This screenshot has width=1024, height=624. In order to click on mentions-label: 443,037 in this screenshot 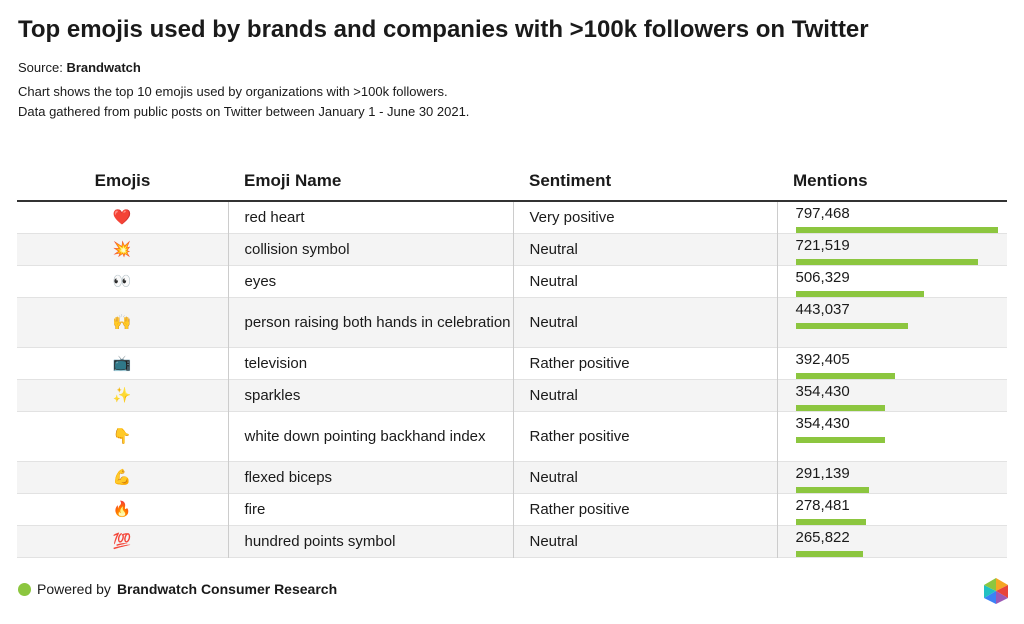, I will do `click(822, 309)`.